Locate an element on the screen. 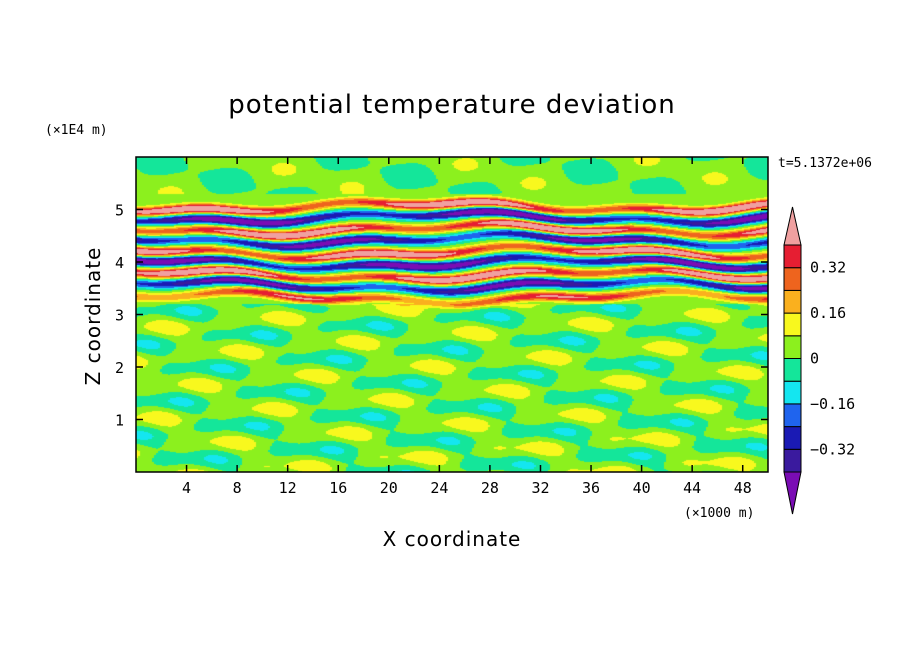 This screenshot has width=904, height=654. x-unit-label: (×1000 m) is located at coordinates (719, 513).